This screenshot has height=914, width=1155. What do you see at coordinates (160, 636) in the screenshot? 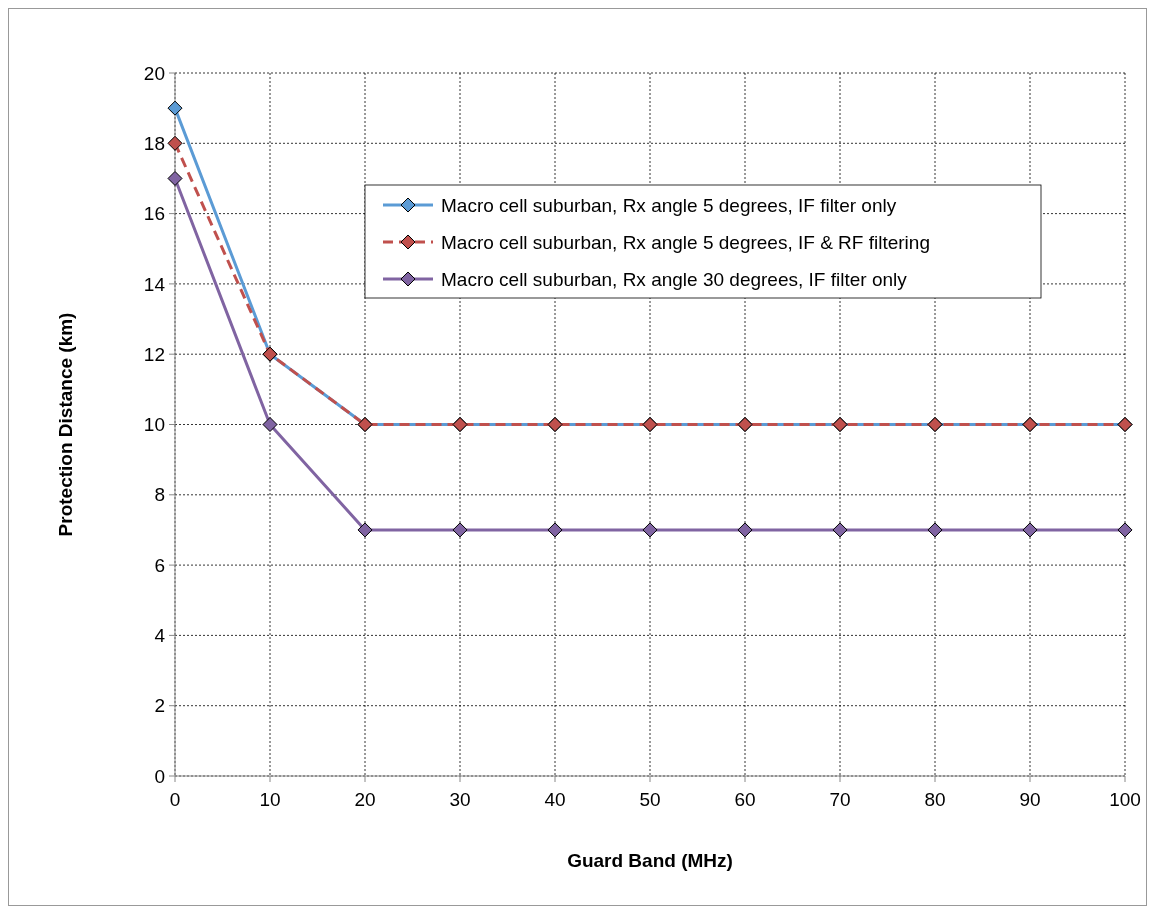
I see `y-tick-label: 4` at bounding box center [160, 636].